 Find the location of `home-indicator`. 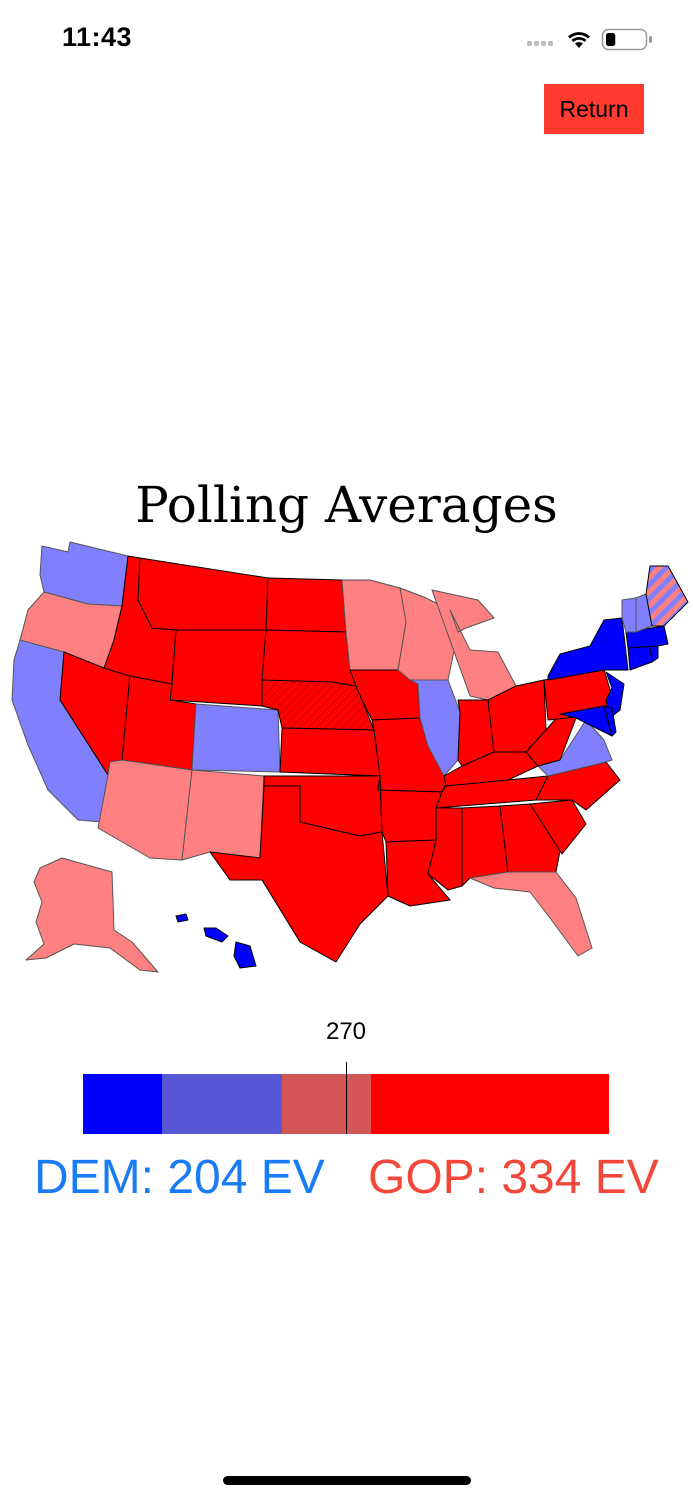

home-indicator is located at coordinates (347, 1480).